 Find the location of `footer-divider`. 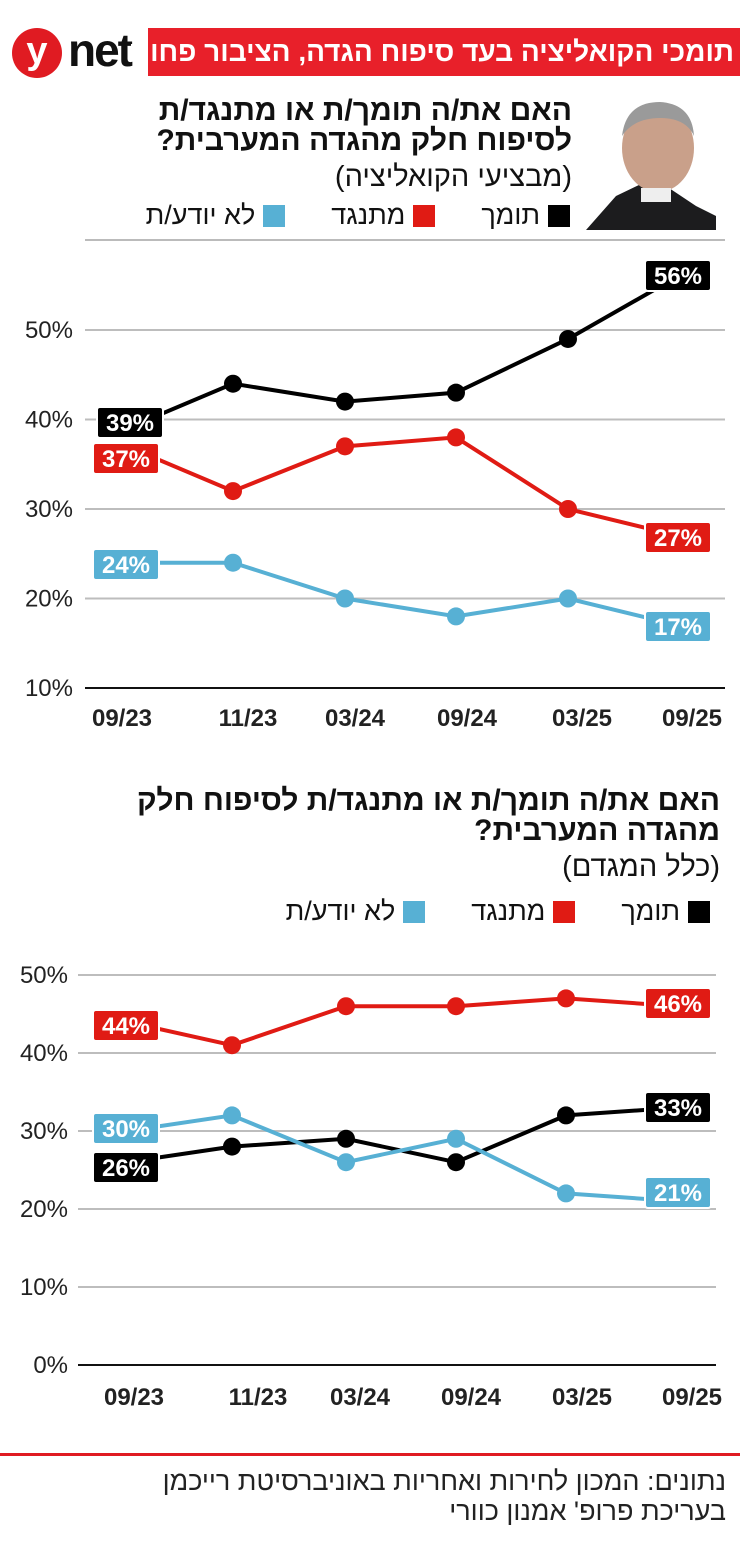

footer-divider is located at coordinates (370, 1454).